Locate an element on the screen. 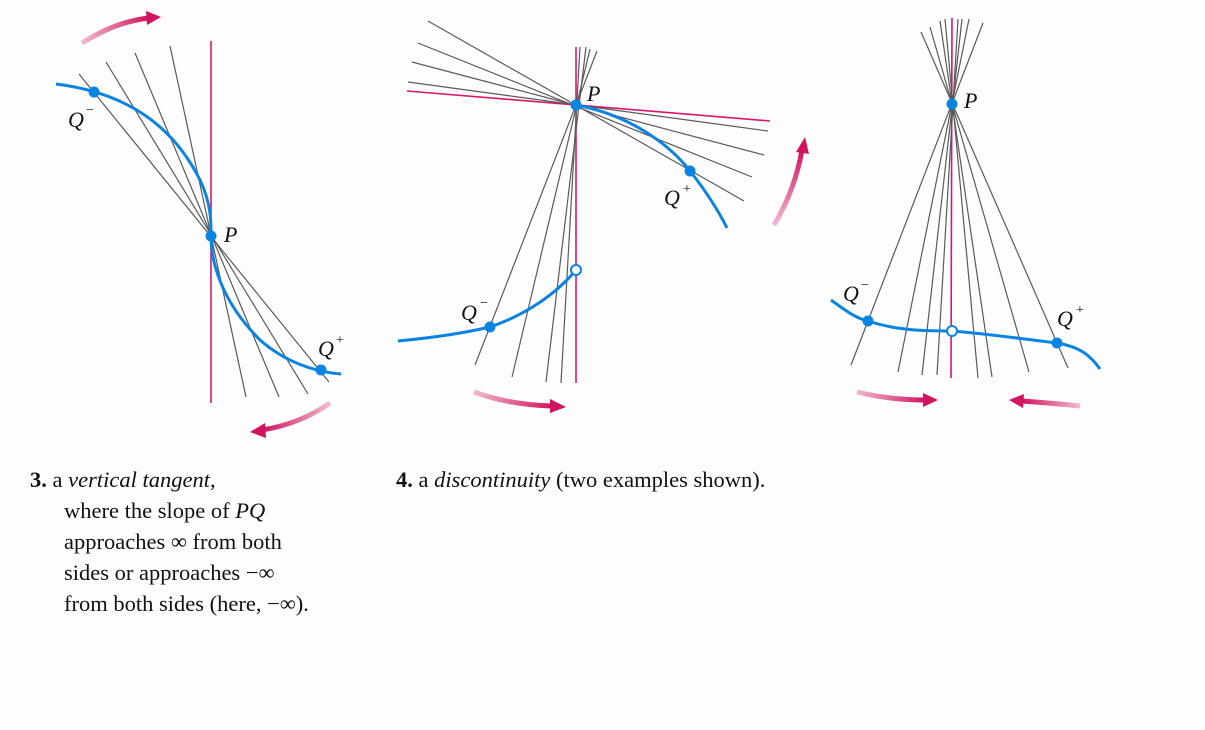 The image size is (1205, 730). caption-text: where the slope of is located at coordinates (150, 510).